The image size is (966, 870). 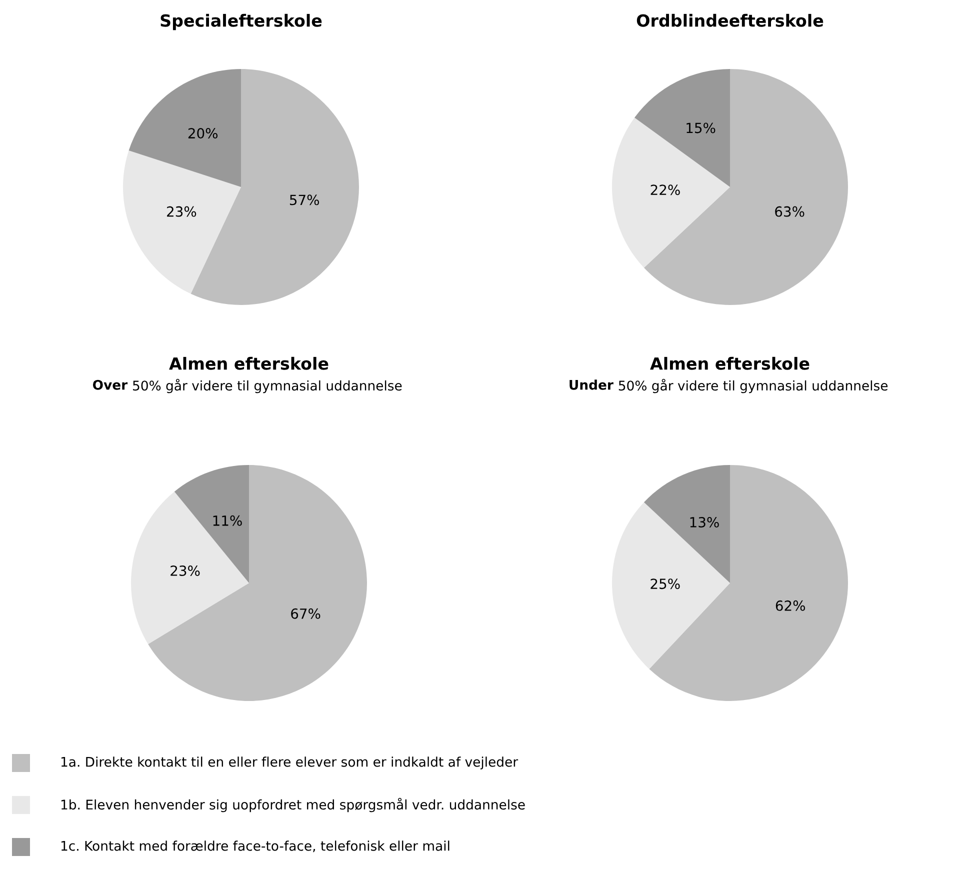 I want to click on chart-title: Specialefterskole, so click(x=241, y=22).